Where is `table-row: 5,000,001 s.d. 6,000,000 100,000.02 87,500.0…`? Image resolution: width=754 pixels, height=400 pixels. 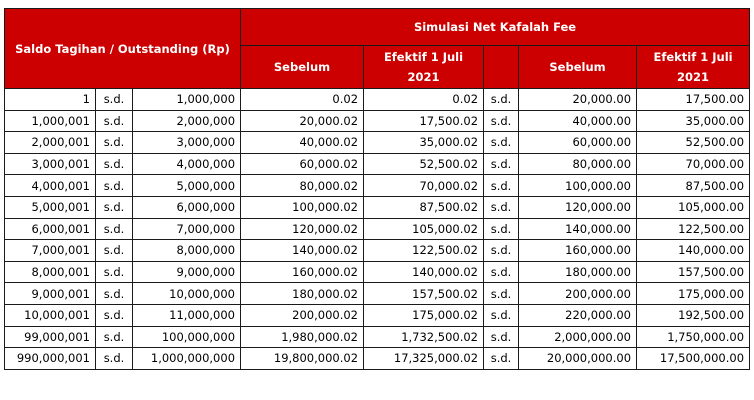 table-row: 5,000,001 s.d. 6,000,000 100,000.02 87,500.0… is located at coordinates (377, 207).